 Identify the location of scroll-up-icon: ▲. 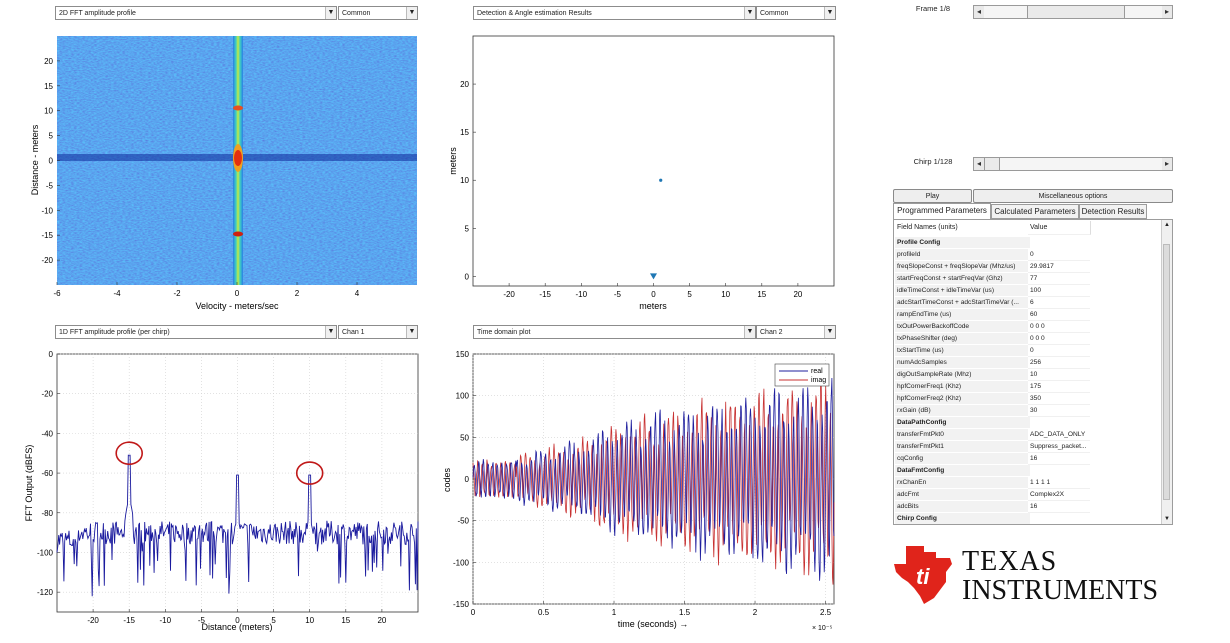
(1167, 225).